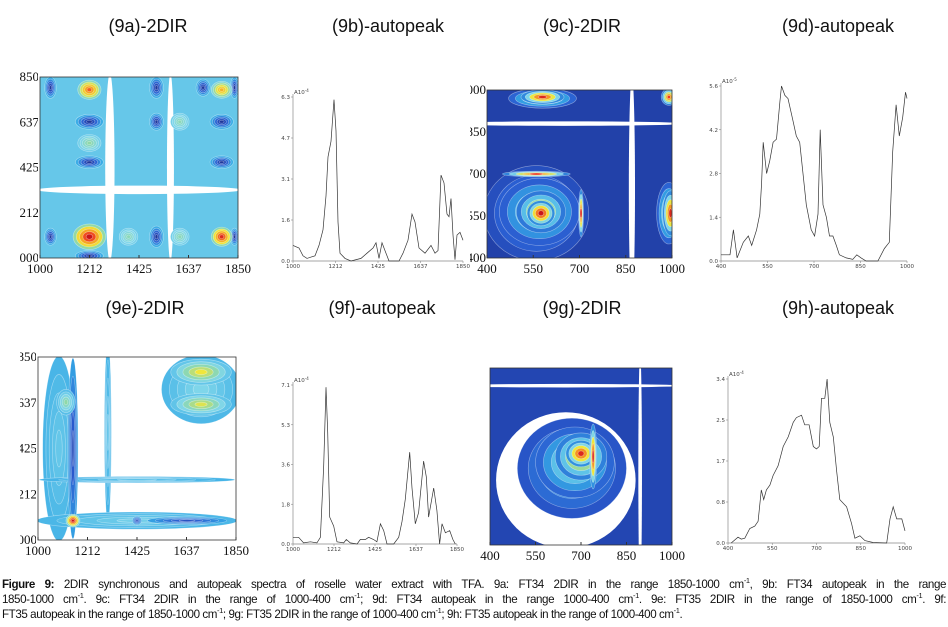 This screenshot has width=948, height=627. I want to click on y-unit-exponent: -4, so click(742, 372).